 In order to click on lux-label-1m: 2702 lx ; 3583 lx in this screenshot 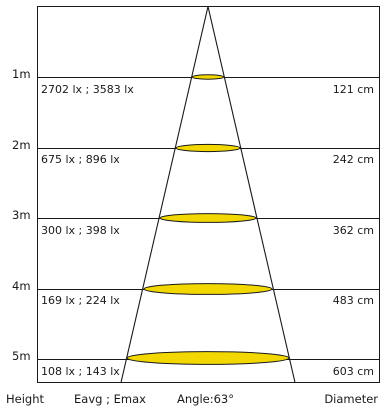, I will do `click(87, 89)`.